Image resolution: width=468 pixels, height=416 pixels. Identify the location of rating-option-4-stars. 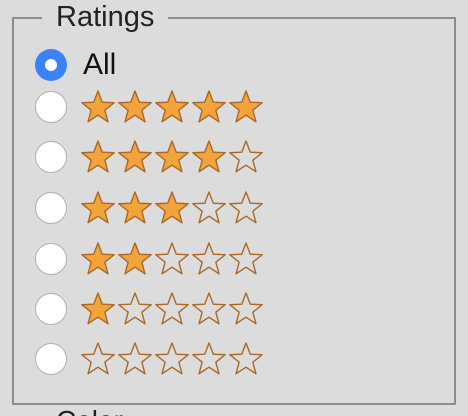
(149, 157).